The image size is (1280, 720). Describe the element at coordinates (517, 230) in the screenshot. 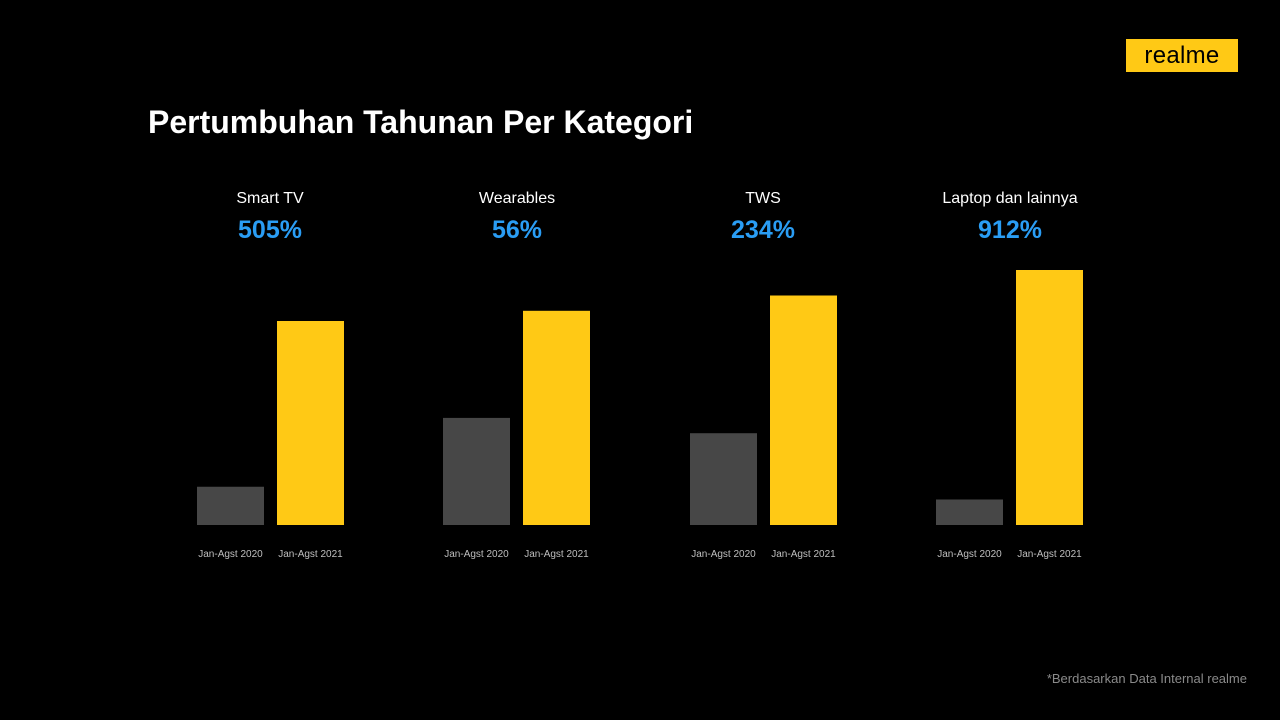

I see `group-growth-wearables: 56%` at that location.